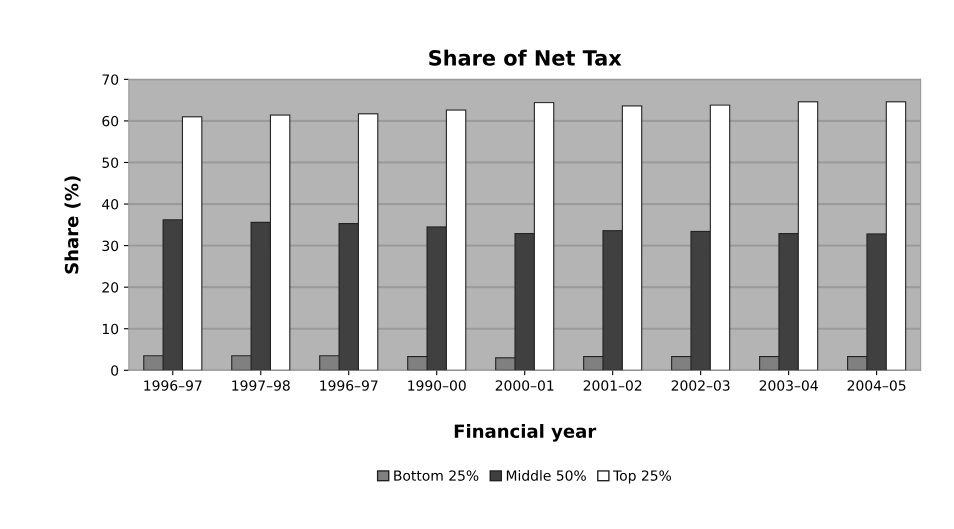  I want to click on x-tick-label: 2002–03, so click(701, 385).